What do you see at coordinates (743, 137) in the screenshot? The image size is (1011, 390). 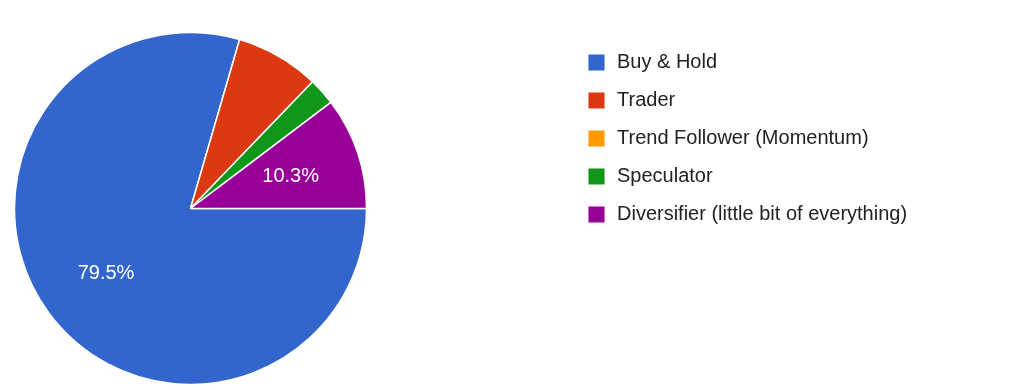 I see `legend-label: Trend Follower (Momentum)` at bounding box center [743, 137].